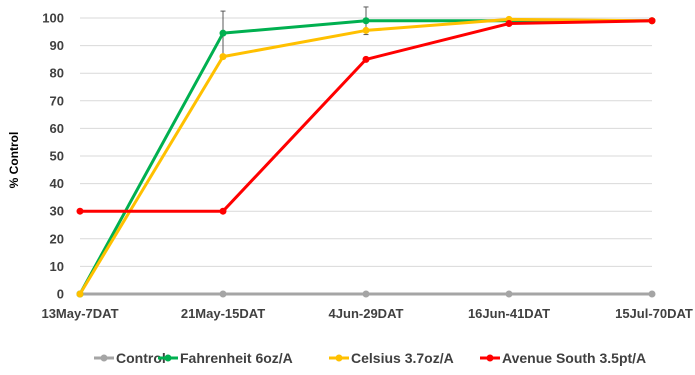 The width and height of the screenshot is (695, 375). I want to click on legend-item: Celsius 3.7oz/A, so click(391, 358).